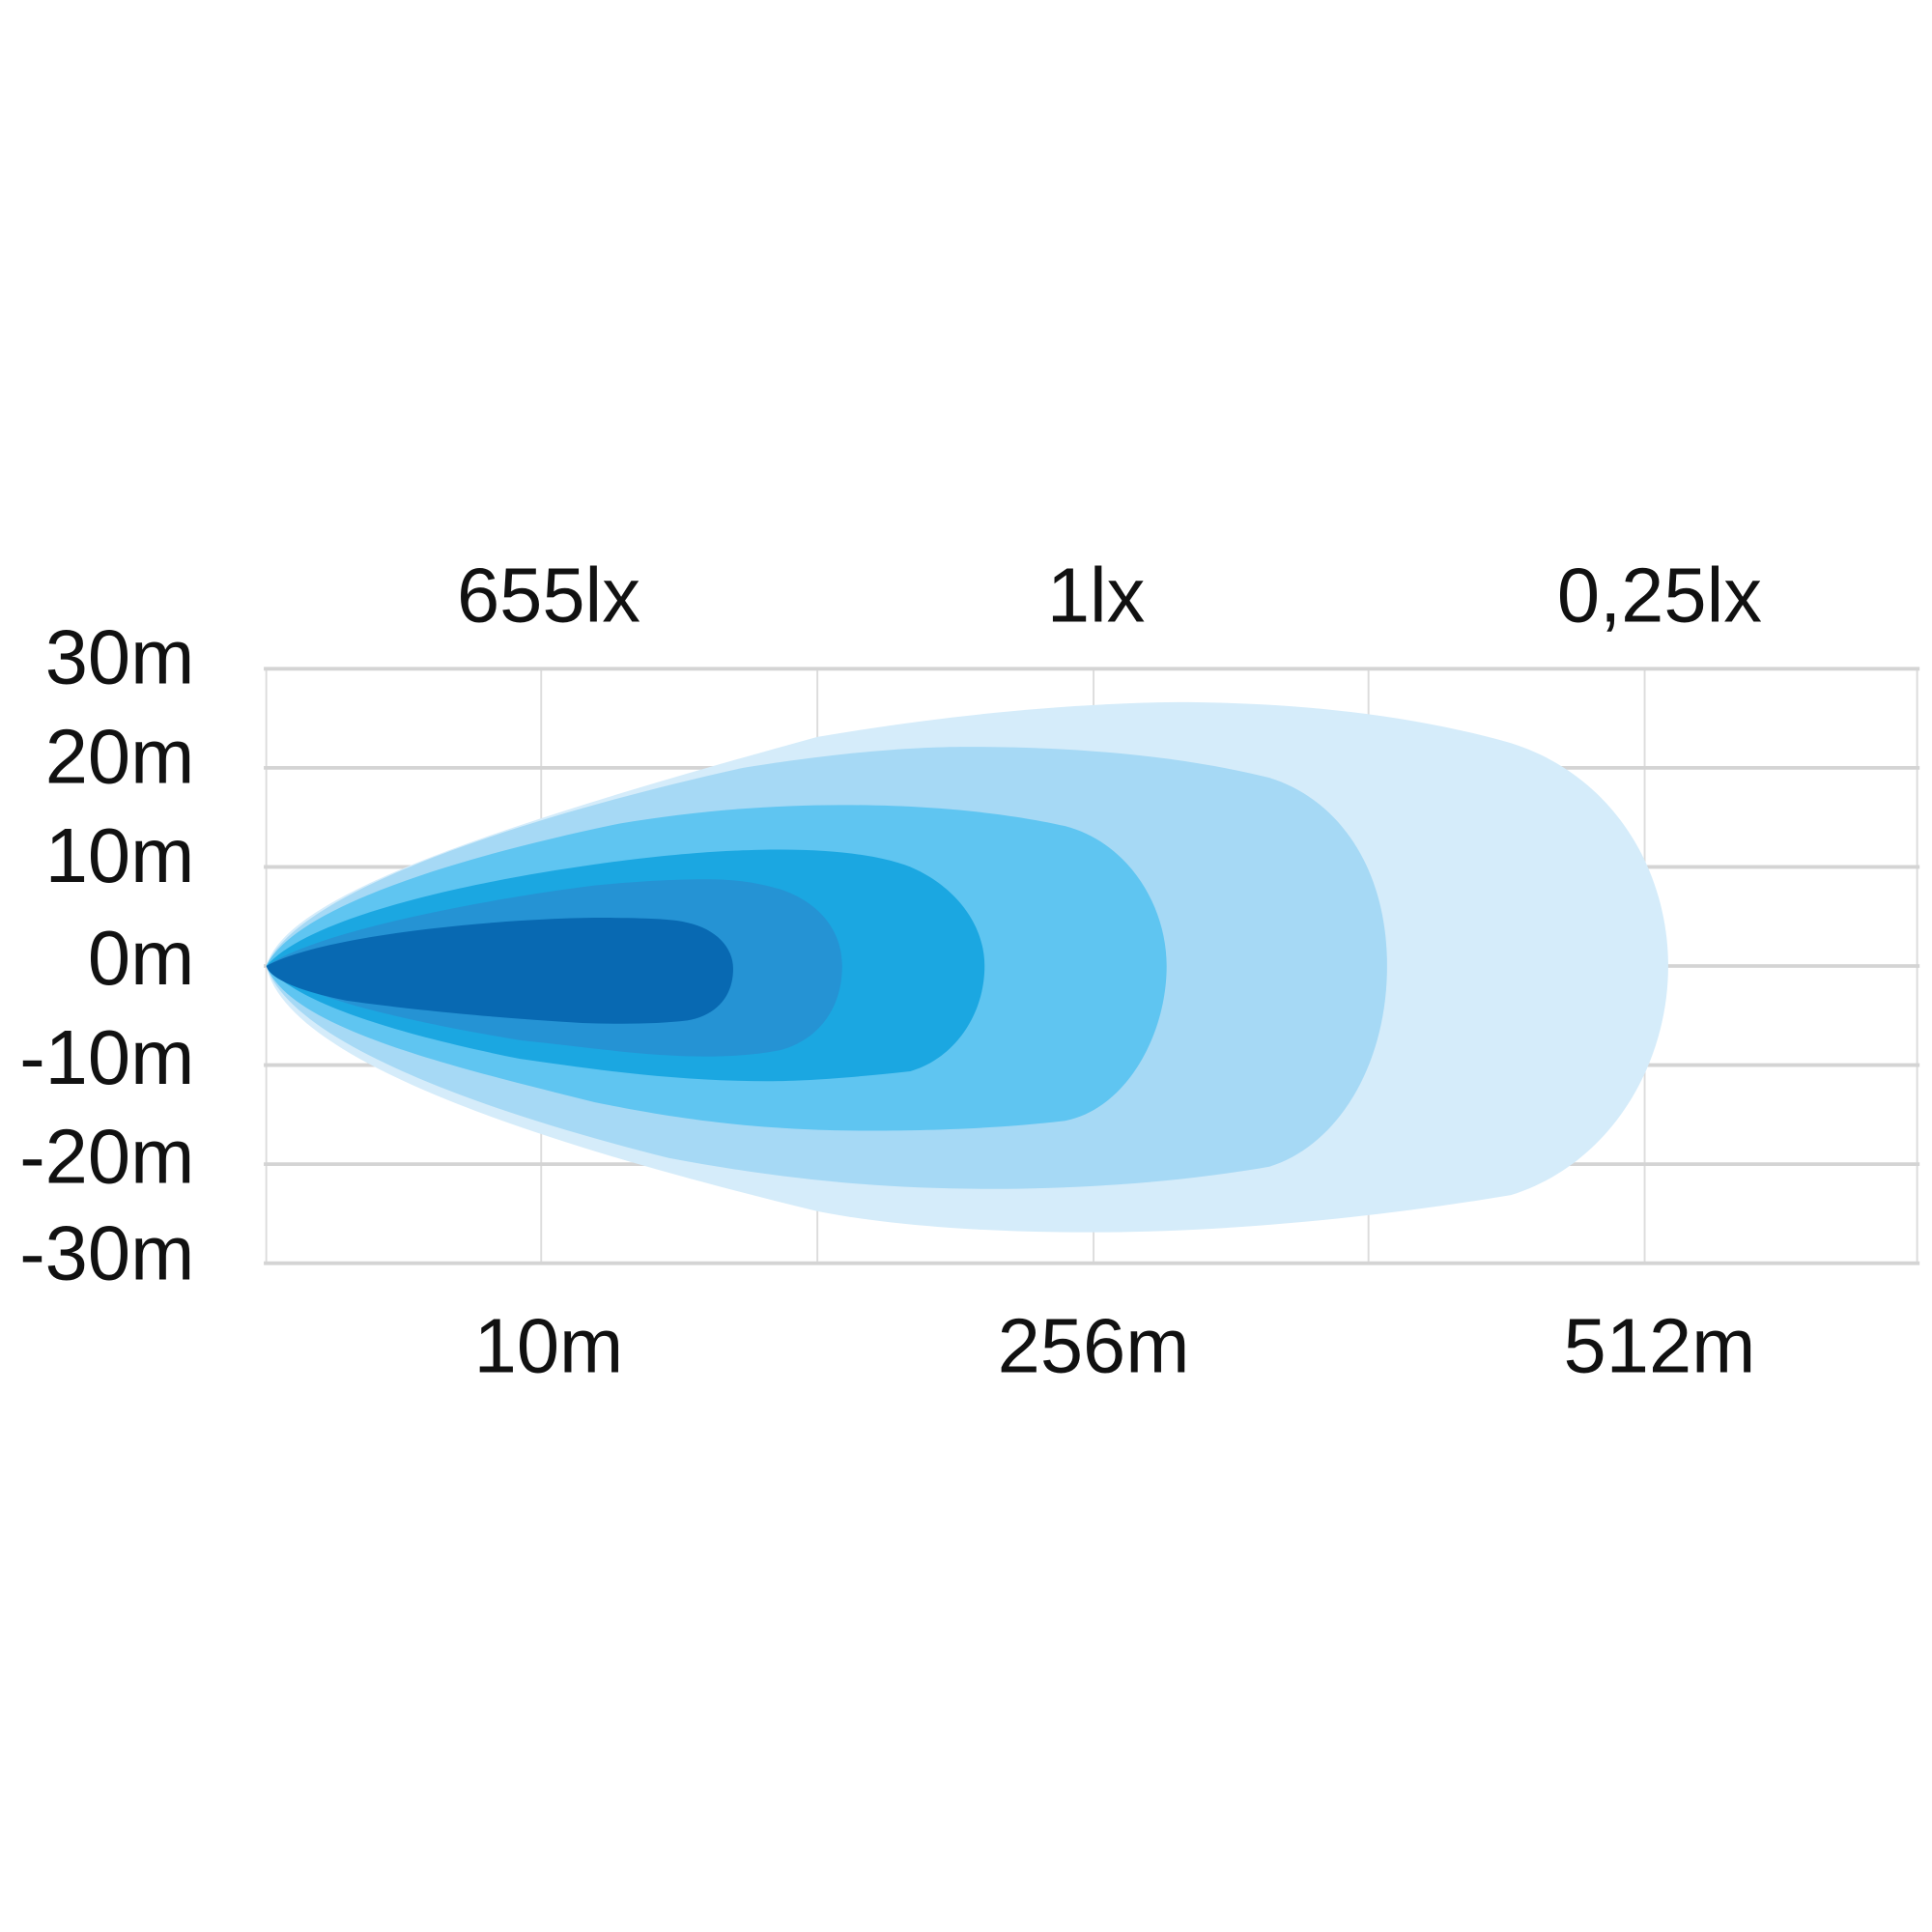 The width and height of the screenshot is (1932, 1932). I want to click on y-tick-label: -10m, so click(106, 1057).